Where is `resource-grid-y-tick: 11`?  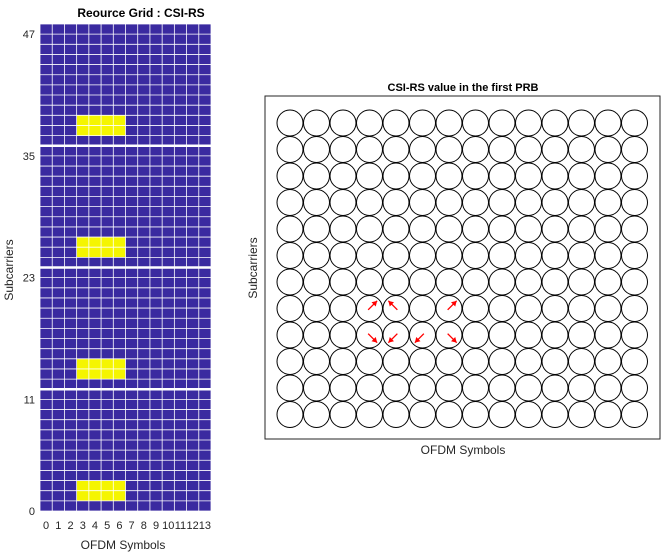 resource-grid-y-tick: 11 is located at coordinates (29, 400).